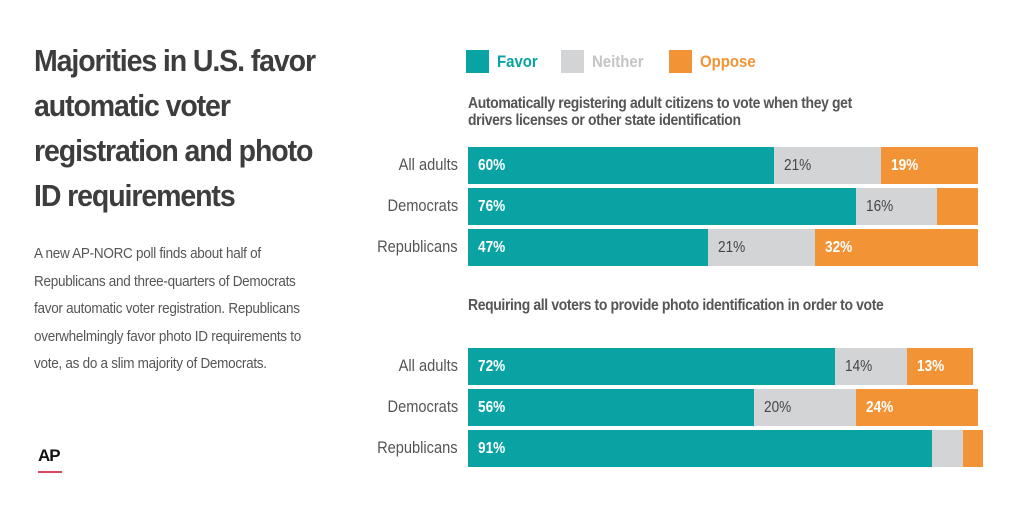 The image size is (1024, 512). I want to click on ap-logo: AP, so click(49, 455).